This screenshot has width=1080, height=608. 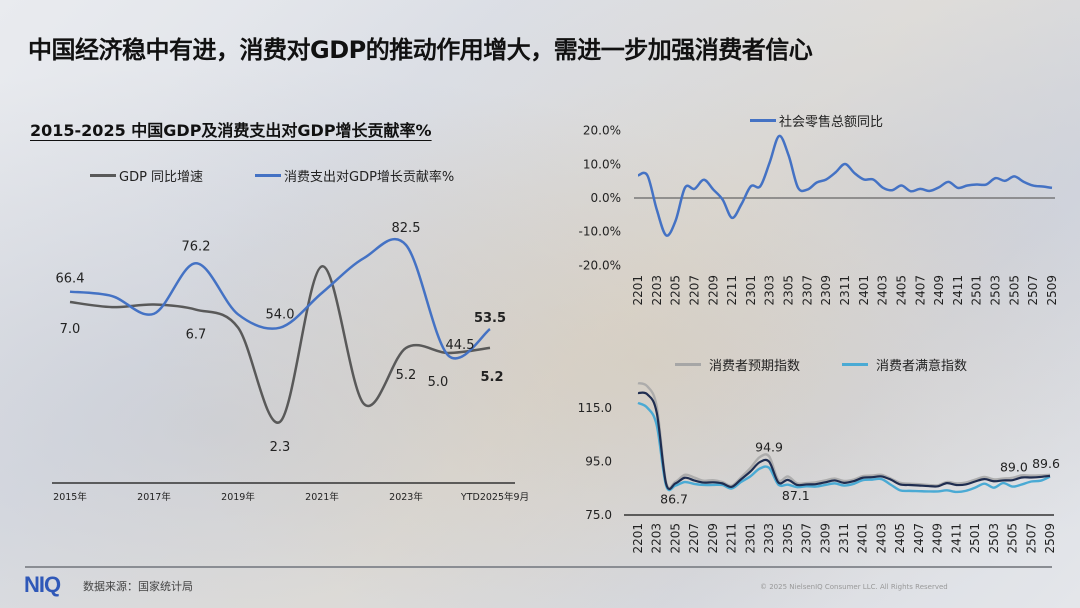 I want to click on legend-gdp: GDP 同比增速, so click(x=146, y=175).